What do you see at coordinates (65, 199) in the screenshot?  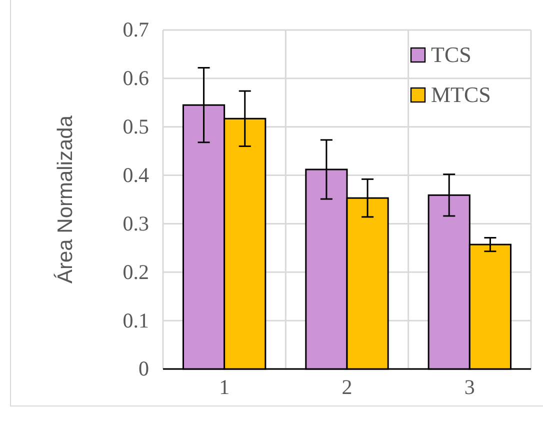 I see `y-axis-title: Área Normalizada` at bounding box center [65, 199].